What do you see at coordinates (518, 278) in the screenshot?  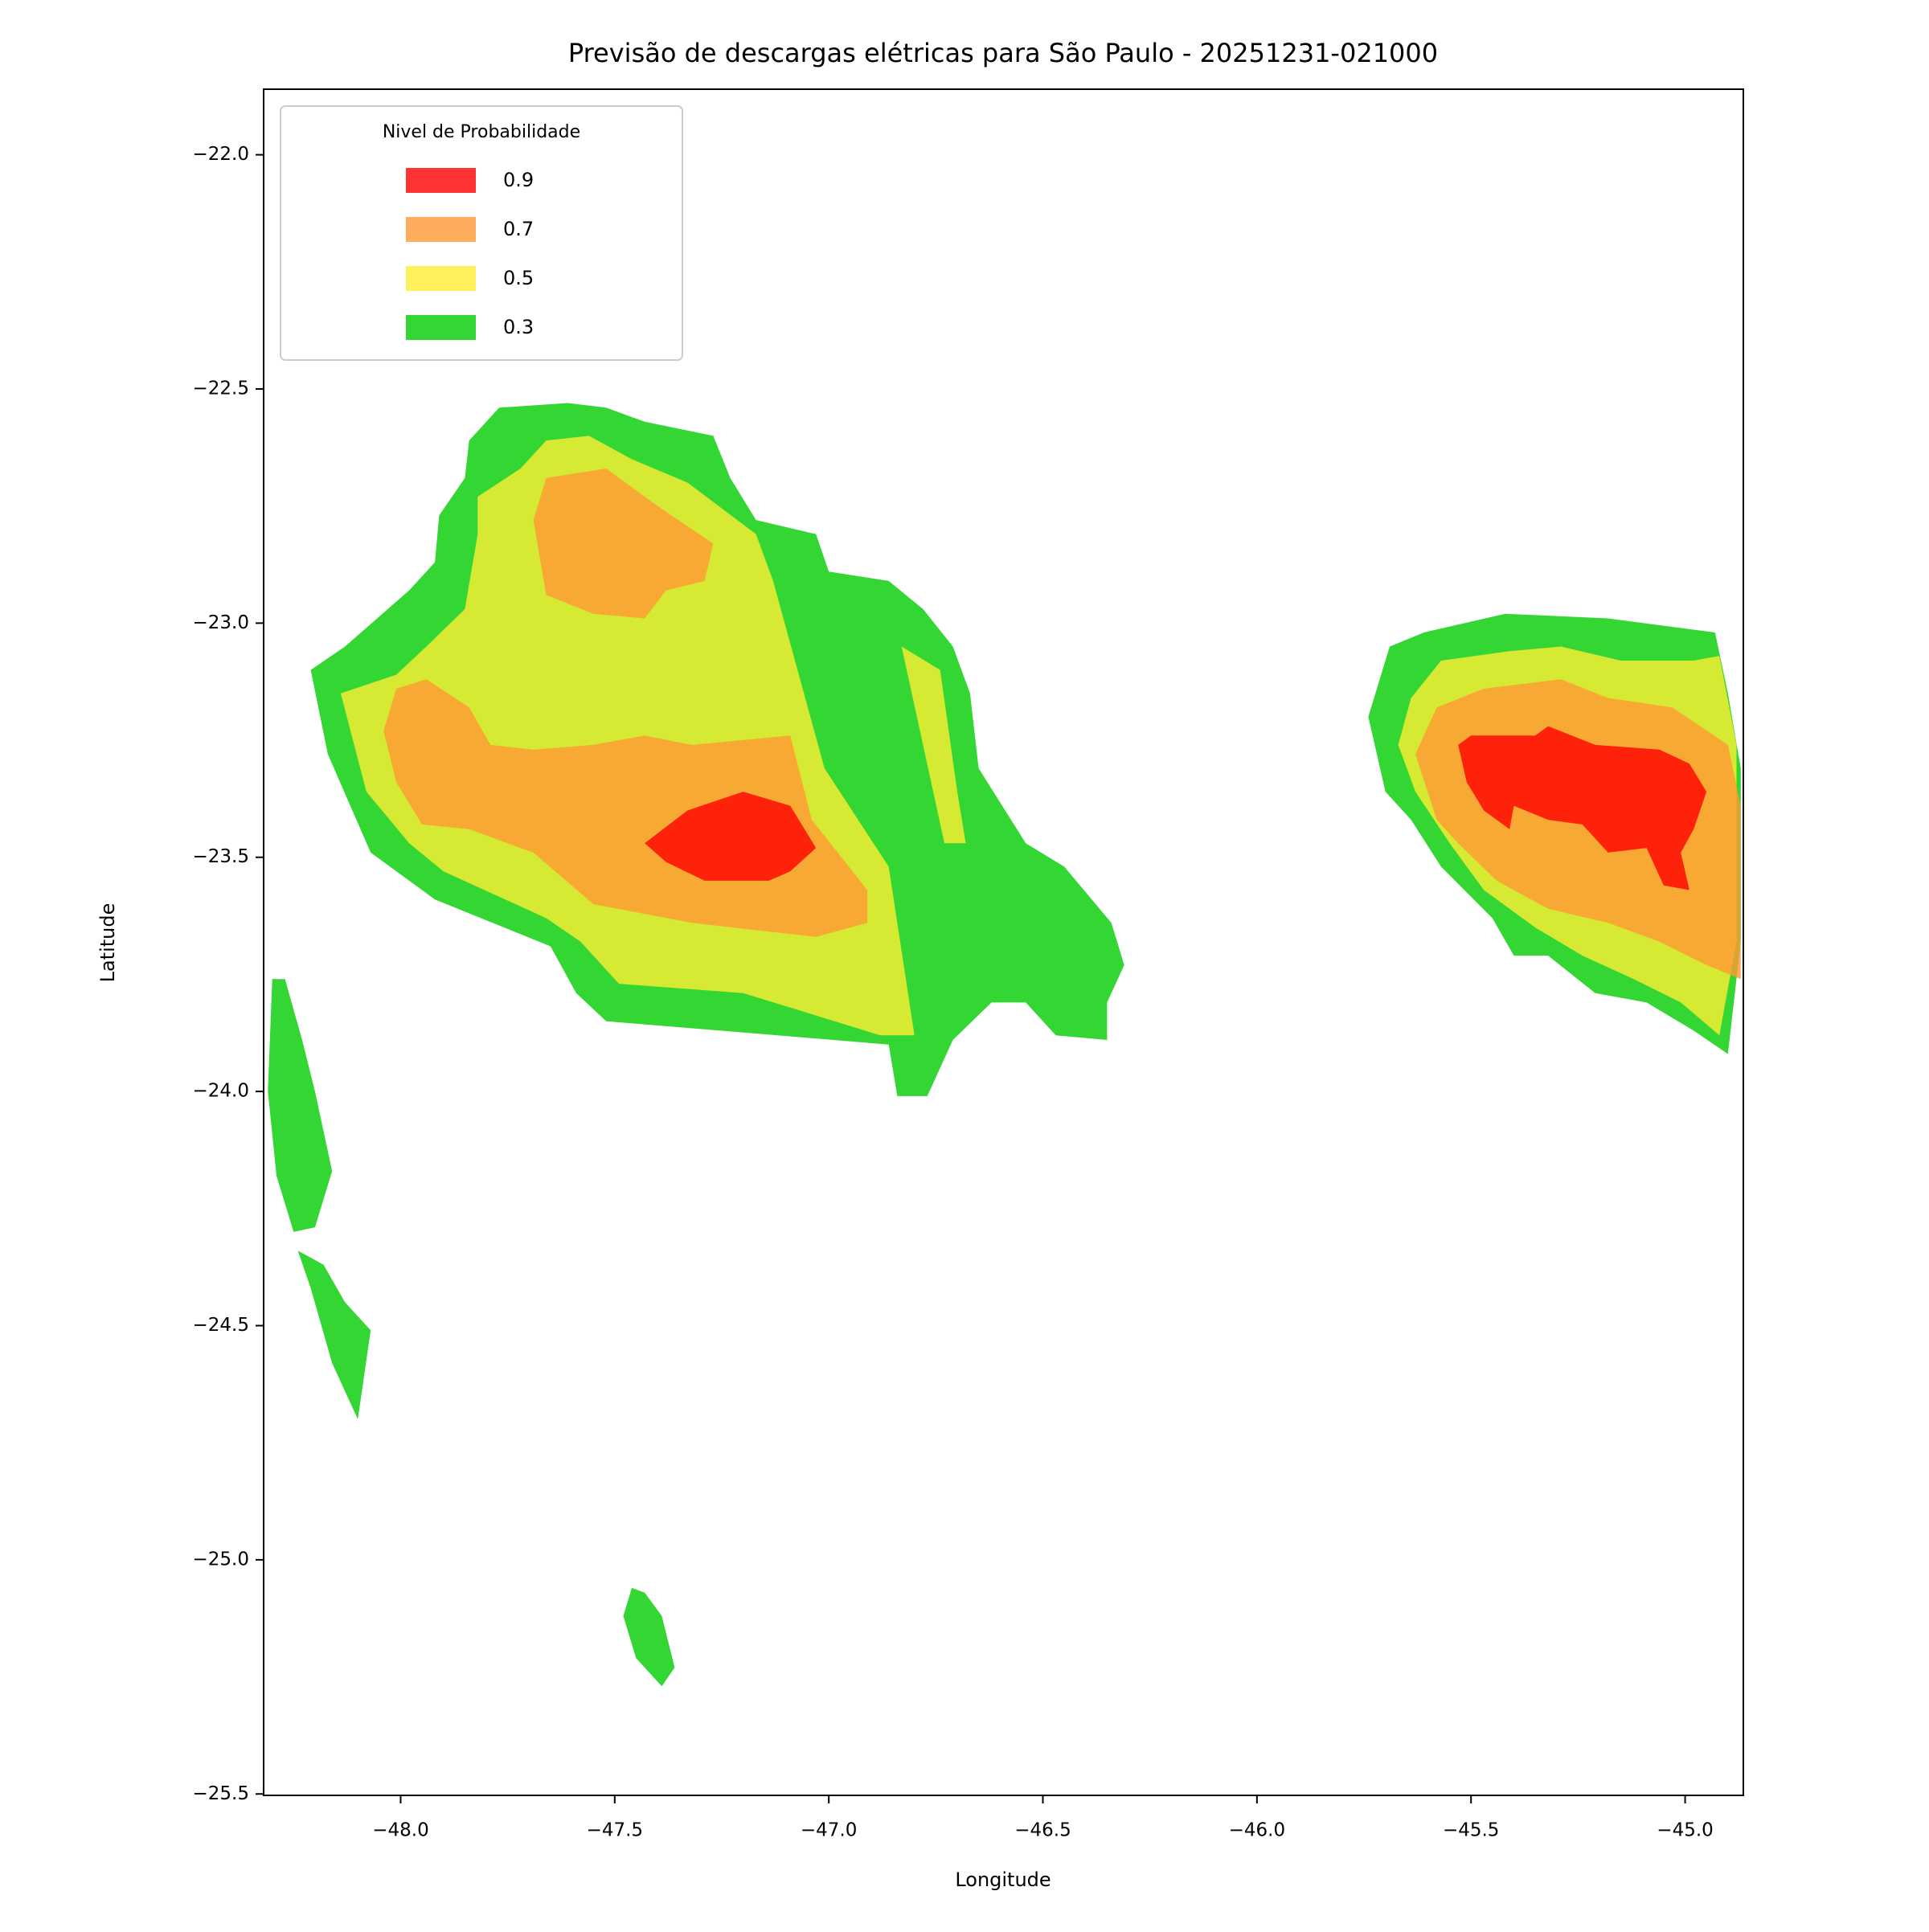 I see `legend-label: 0.5` at bounding box center [518, 278].